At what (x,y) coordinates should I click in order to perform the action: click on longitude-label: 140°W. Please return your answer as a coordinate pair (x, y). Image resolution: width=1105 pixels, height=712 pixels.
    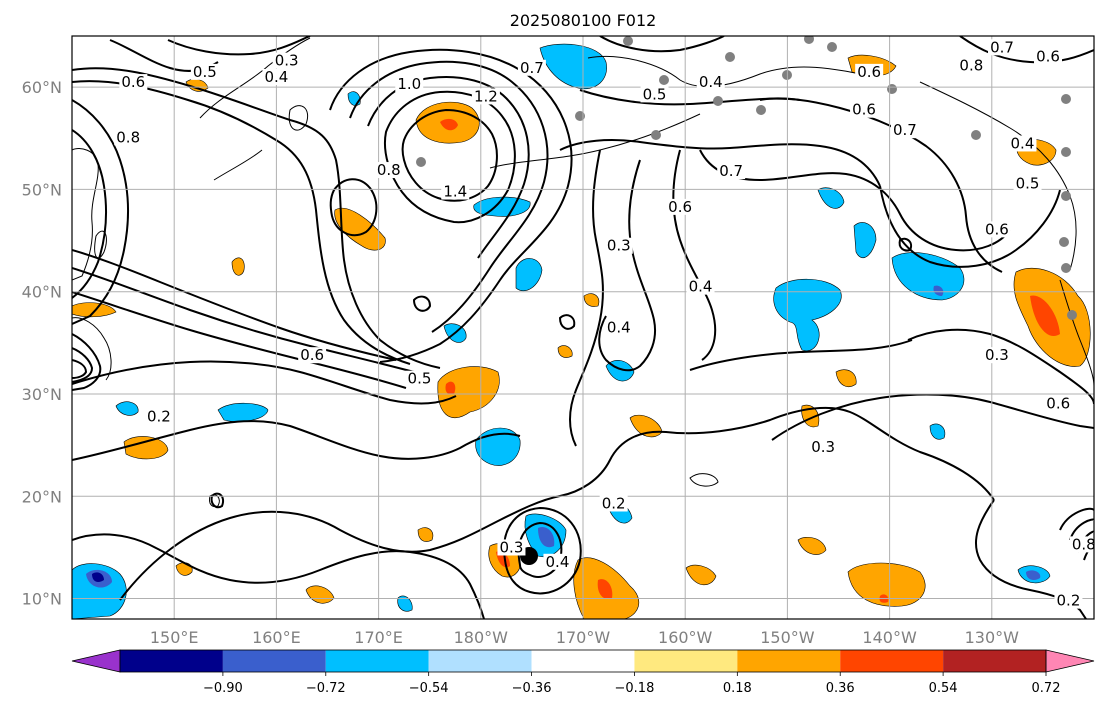
    Looking at the image, I should click on (889, 637).